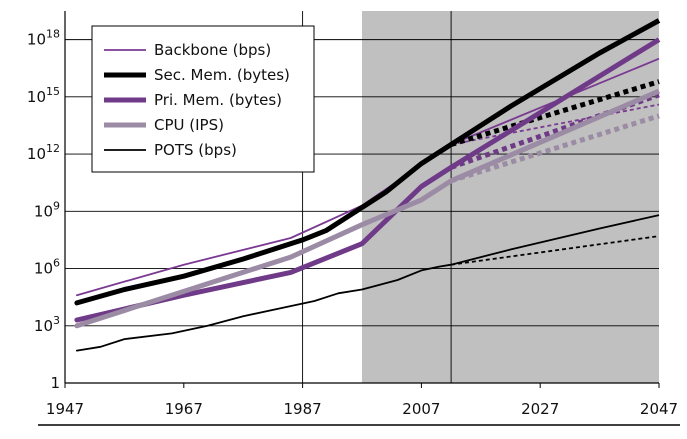  What do you see at coordinates (43, 95) in the screenshot?
I see `y-tick-label: 10¹⁵` at bounding box center [43, 95].